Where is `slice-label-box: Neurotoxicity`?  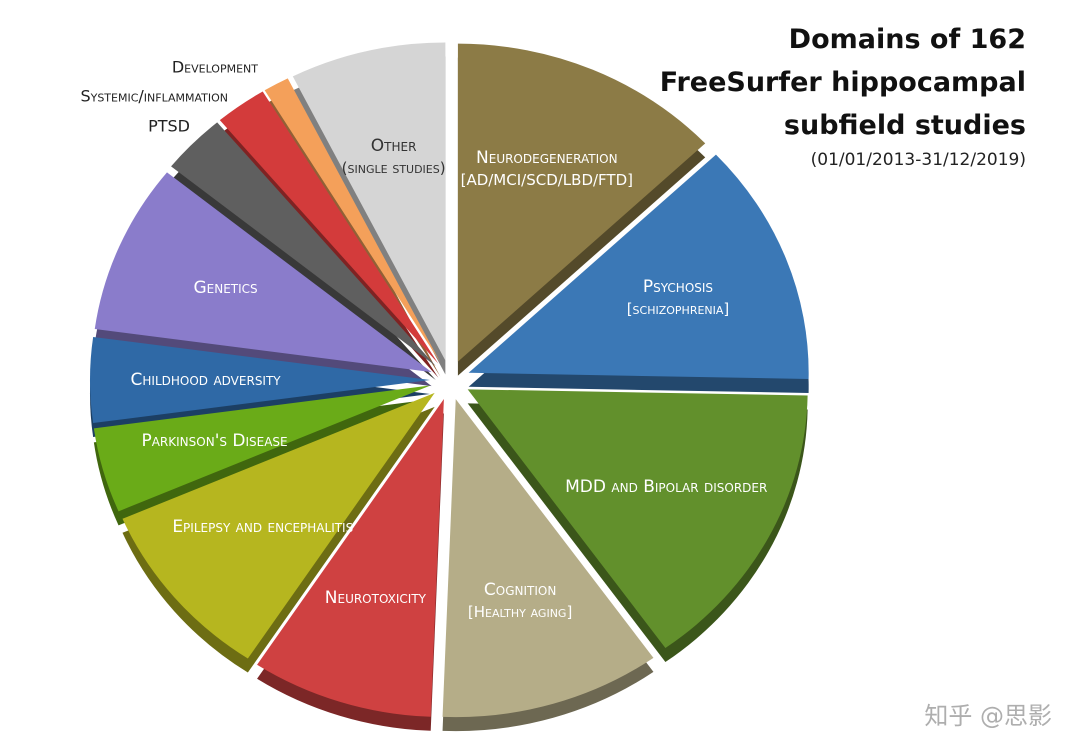 slice-label-box: Neurotoxicity is located at coordinates (375, 599).